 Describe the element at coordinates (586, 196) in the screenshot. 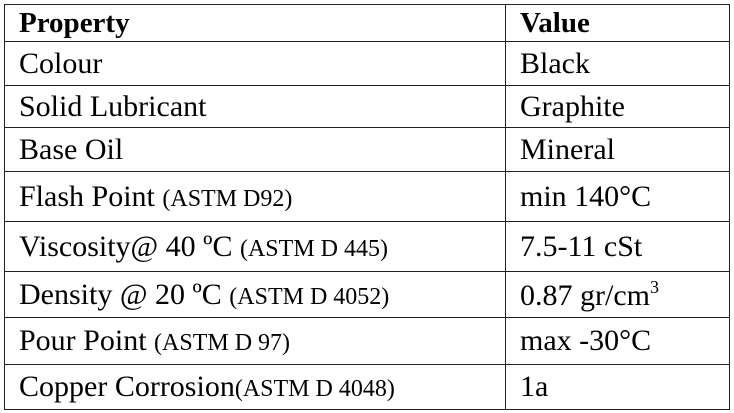

I see `value-text: min 140°C` at that location.